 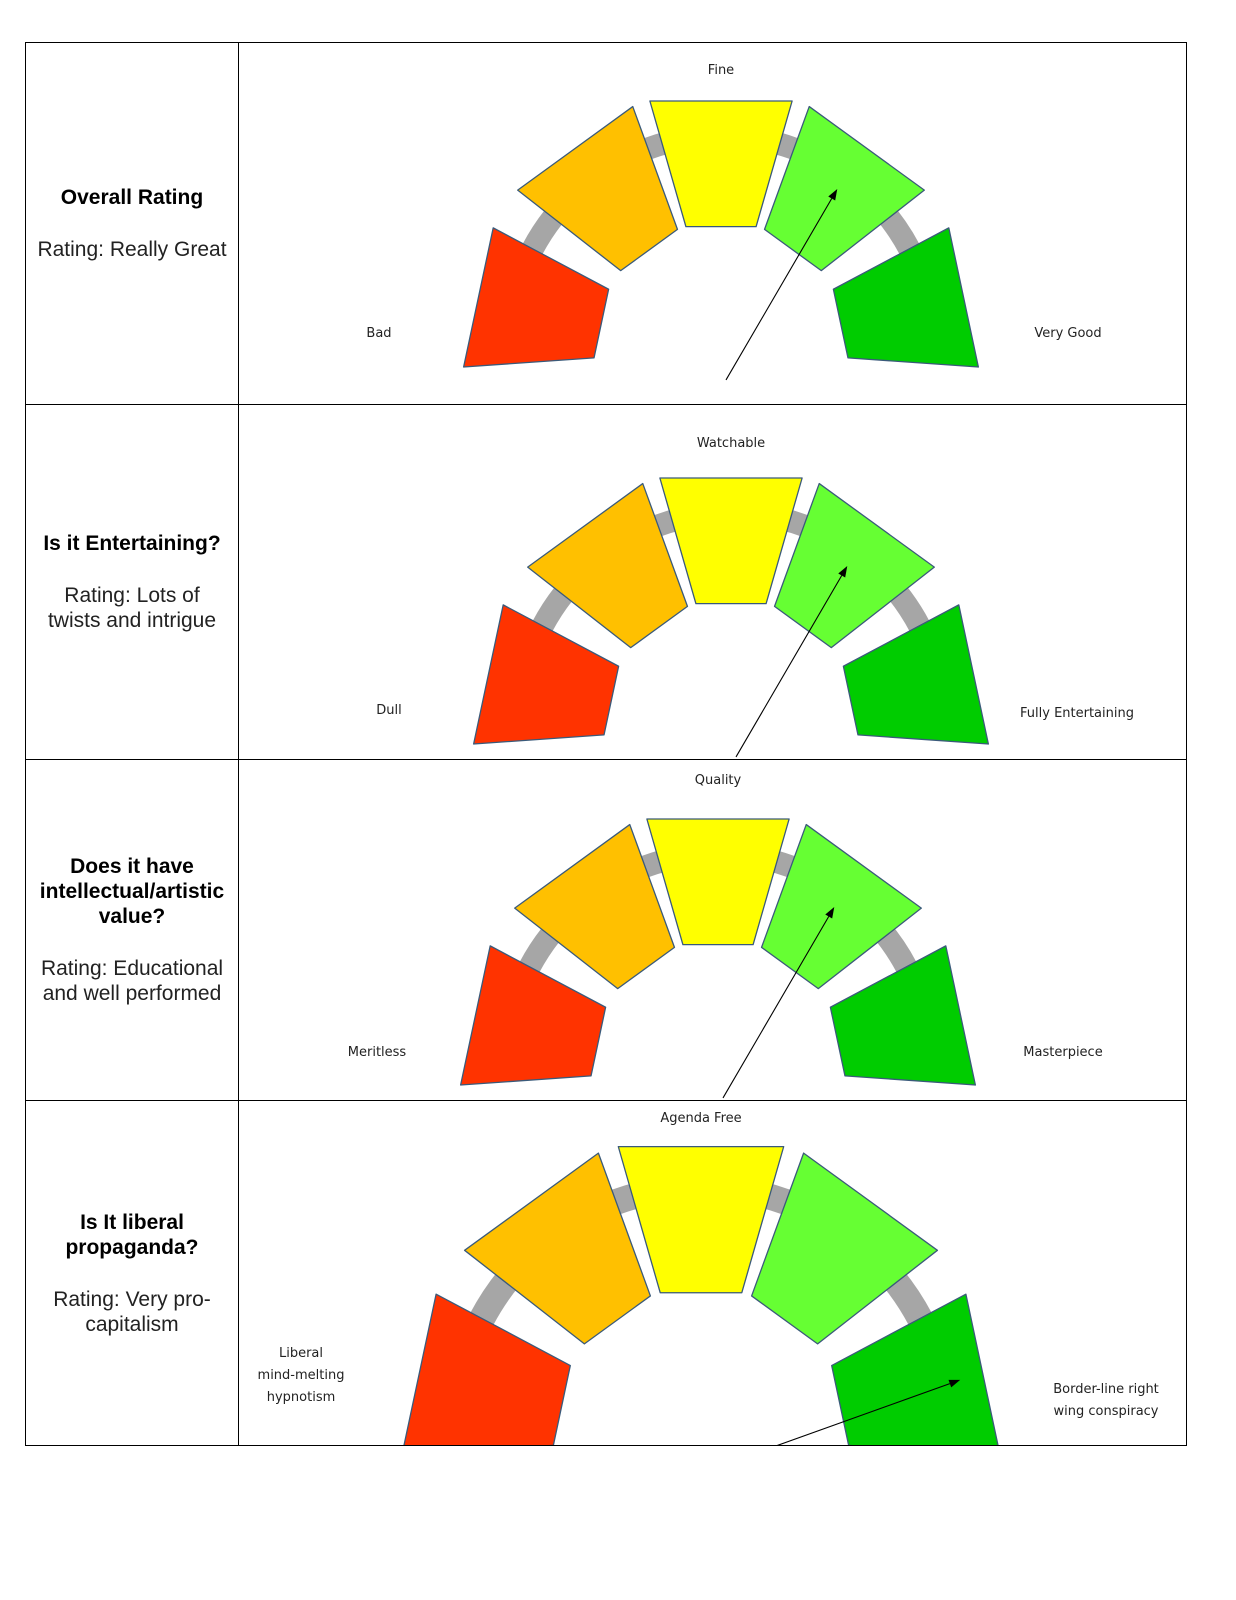 I want to click on gauge-right-label: Very Good, so click(x=1067, y=333).